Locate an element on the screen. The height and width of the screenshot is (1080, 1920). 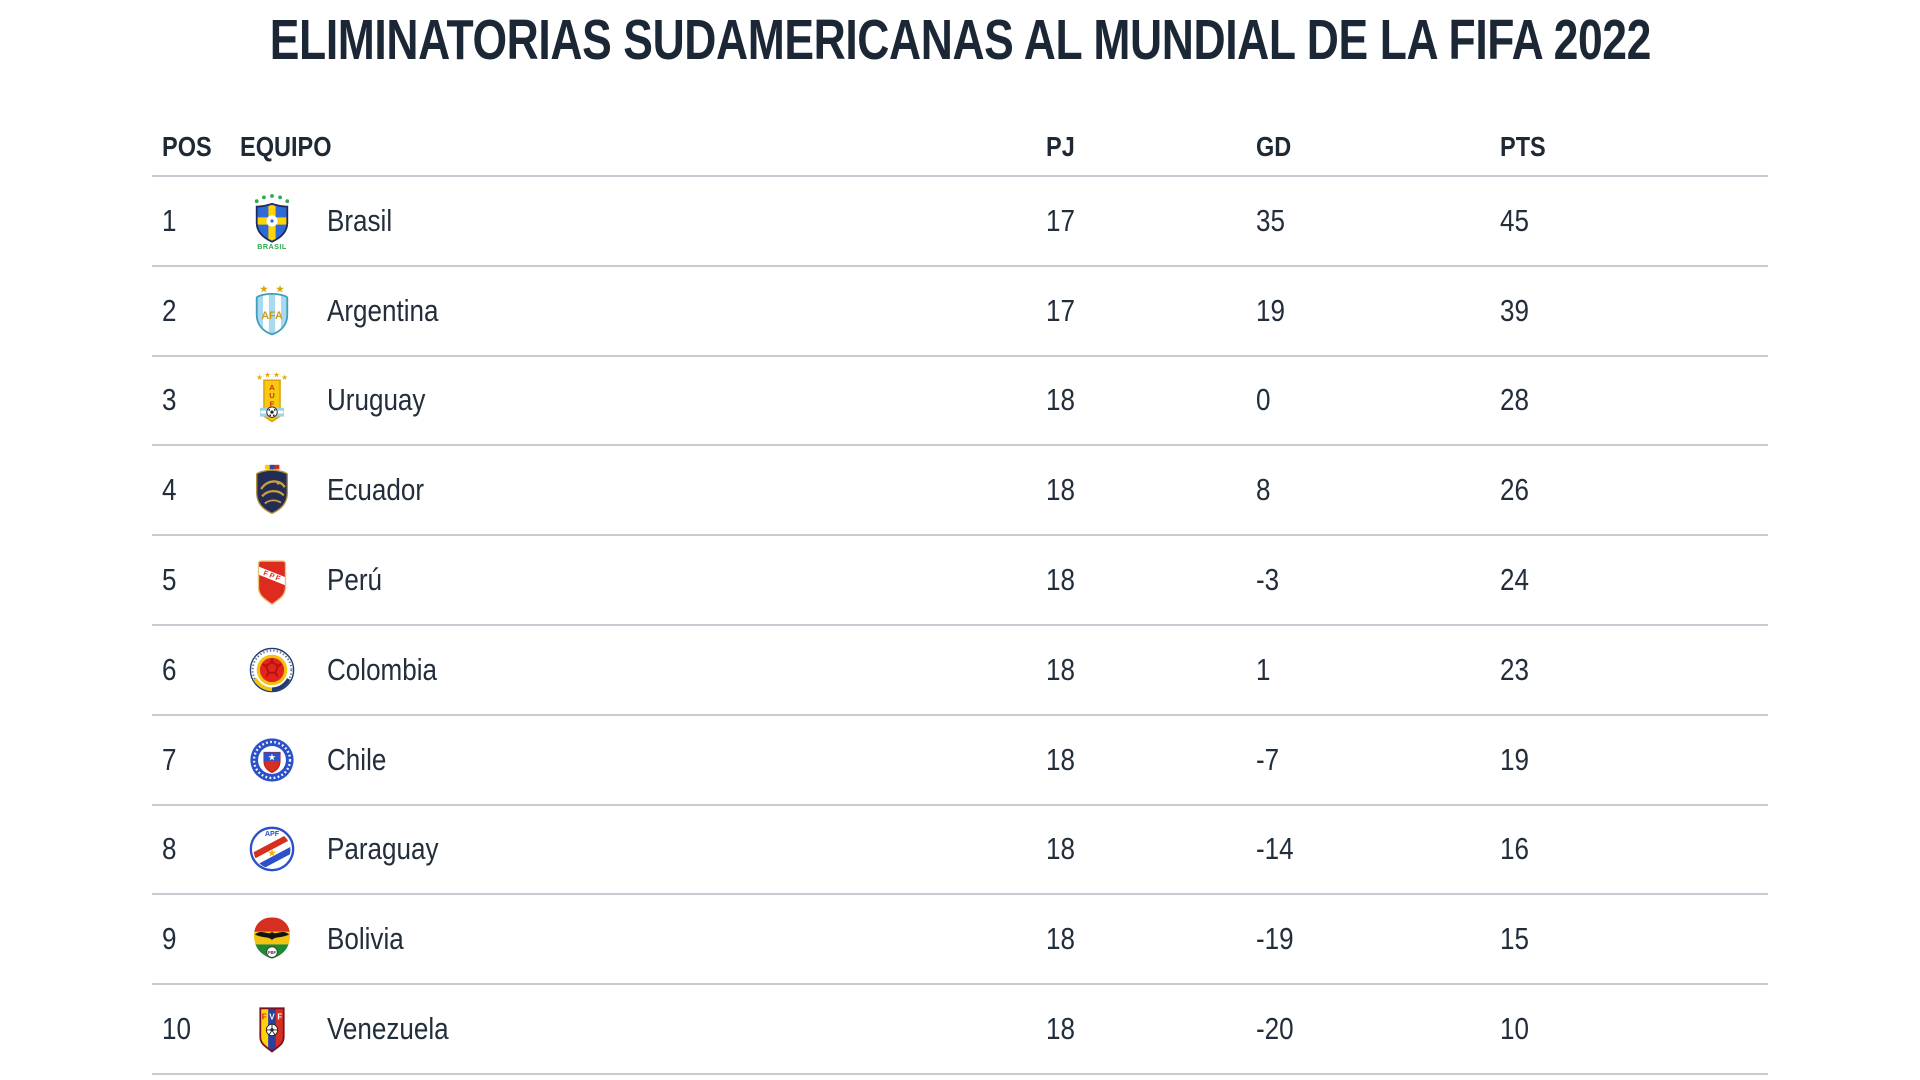
team-name: Uruguay is located at coordinates (376, 400).